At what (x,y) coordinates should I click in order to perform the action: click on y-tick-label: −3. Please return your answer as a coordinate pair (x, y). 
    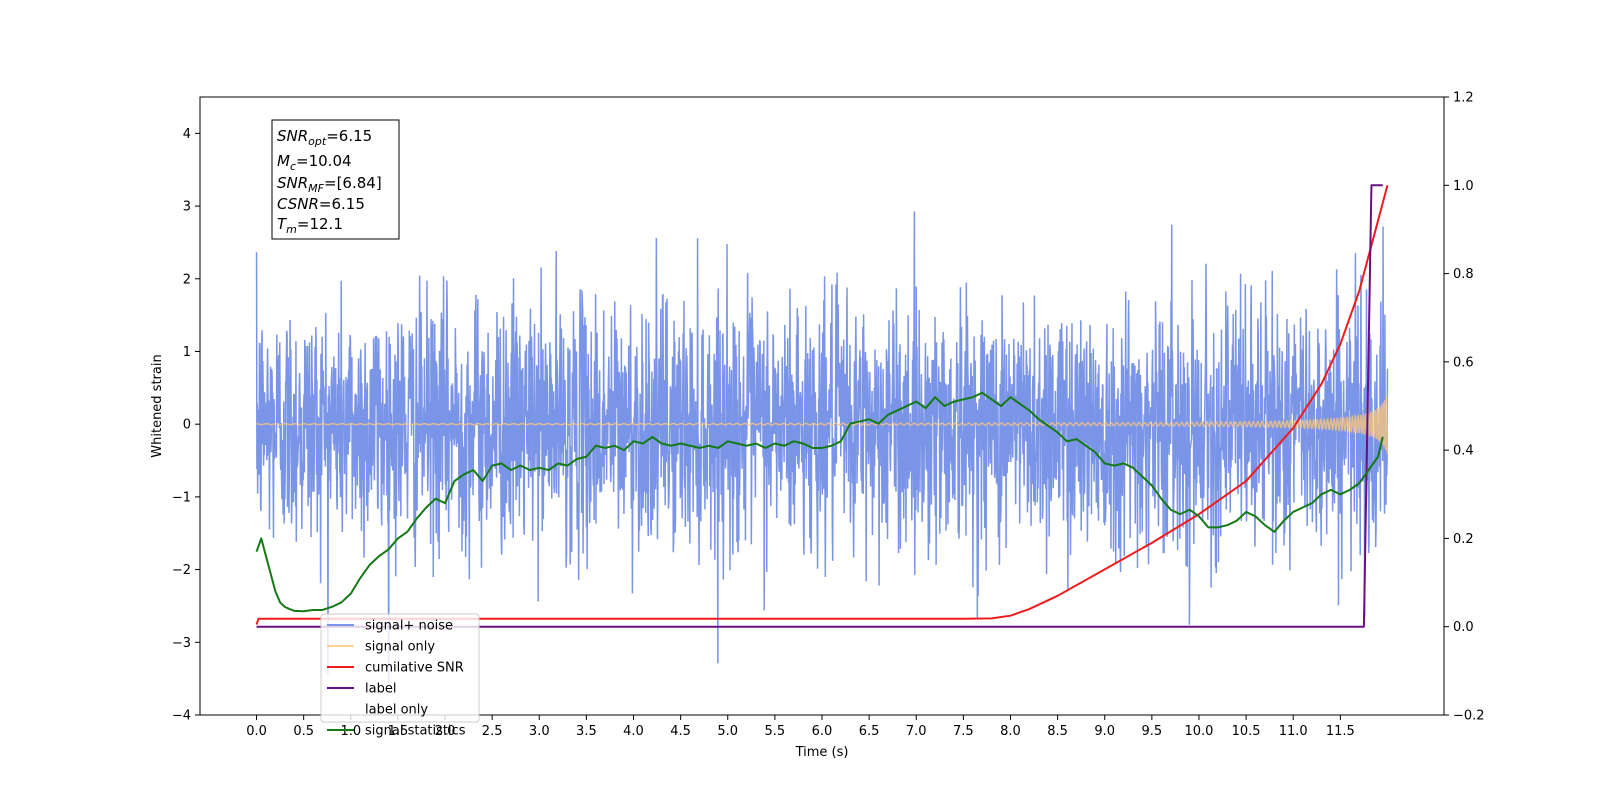
    Looking at the image, I should click on (181, 643).